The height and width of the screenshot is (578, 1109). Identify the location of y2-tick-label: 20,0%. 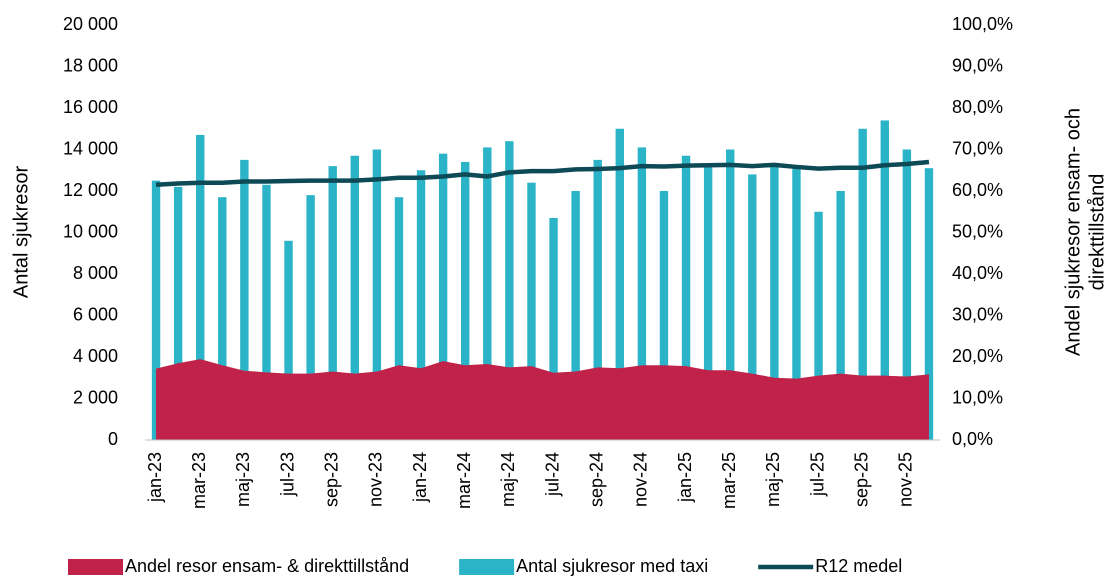
(977, 356).